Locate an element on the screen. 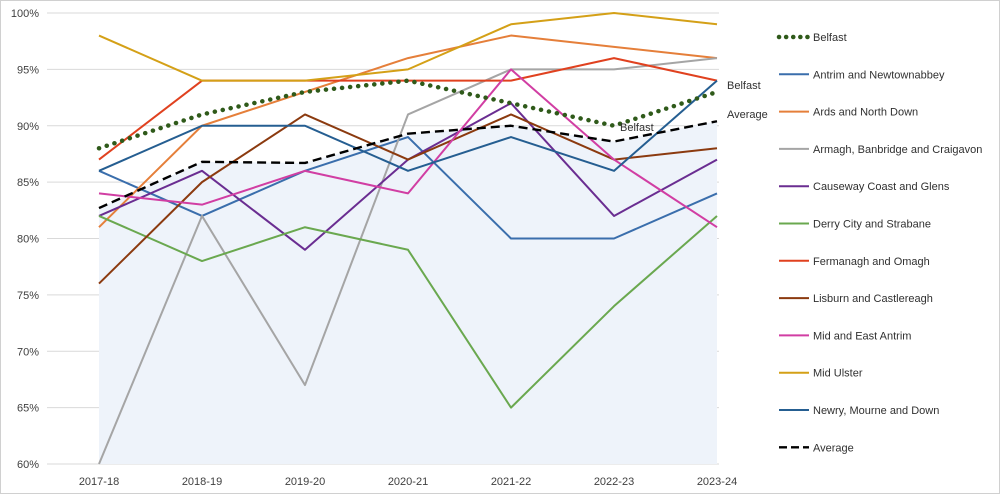 This screenshot has height=498, width=1000. series-line-belfast is located at coordinates (408, 114).